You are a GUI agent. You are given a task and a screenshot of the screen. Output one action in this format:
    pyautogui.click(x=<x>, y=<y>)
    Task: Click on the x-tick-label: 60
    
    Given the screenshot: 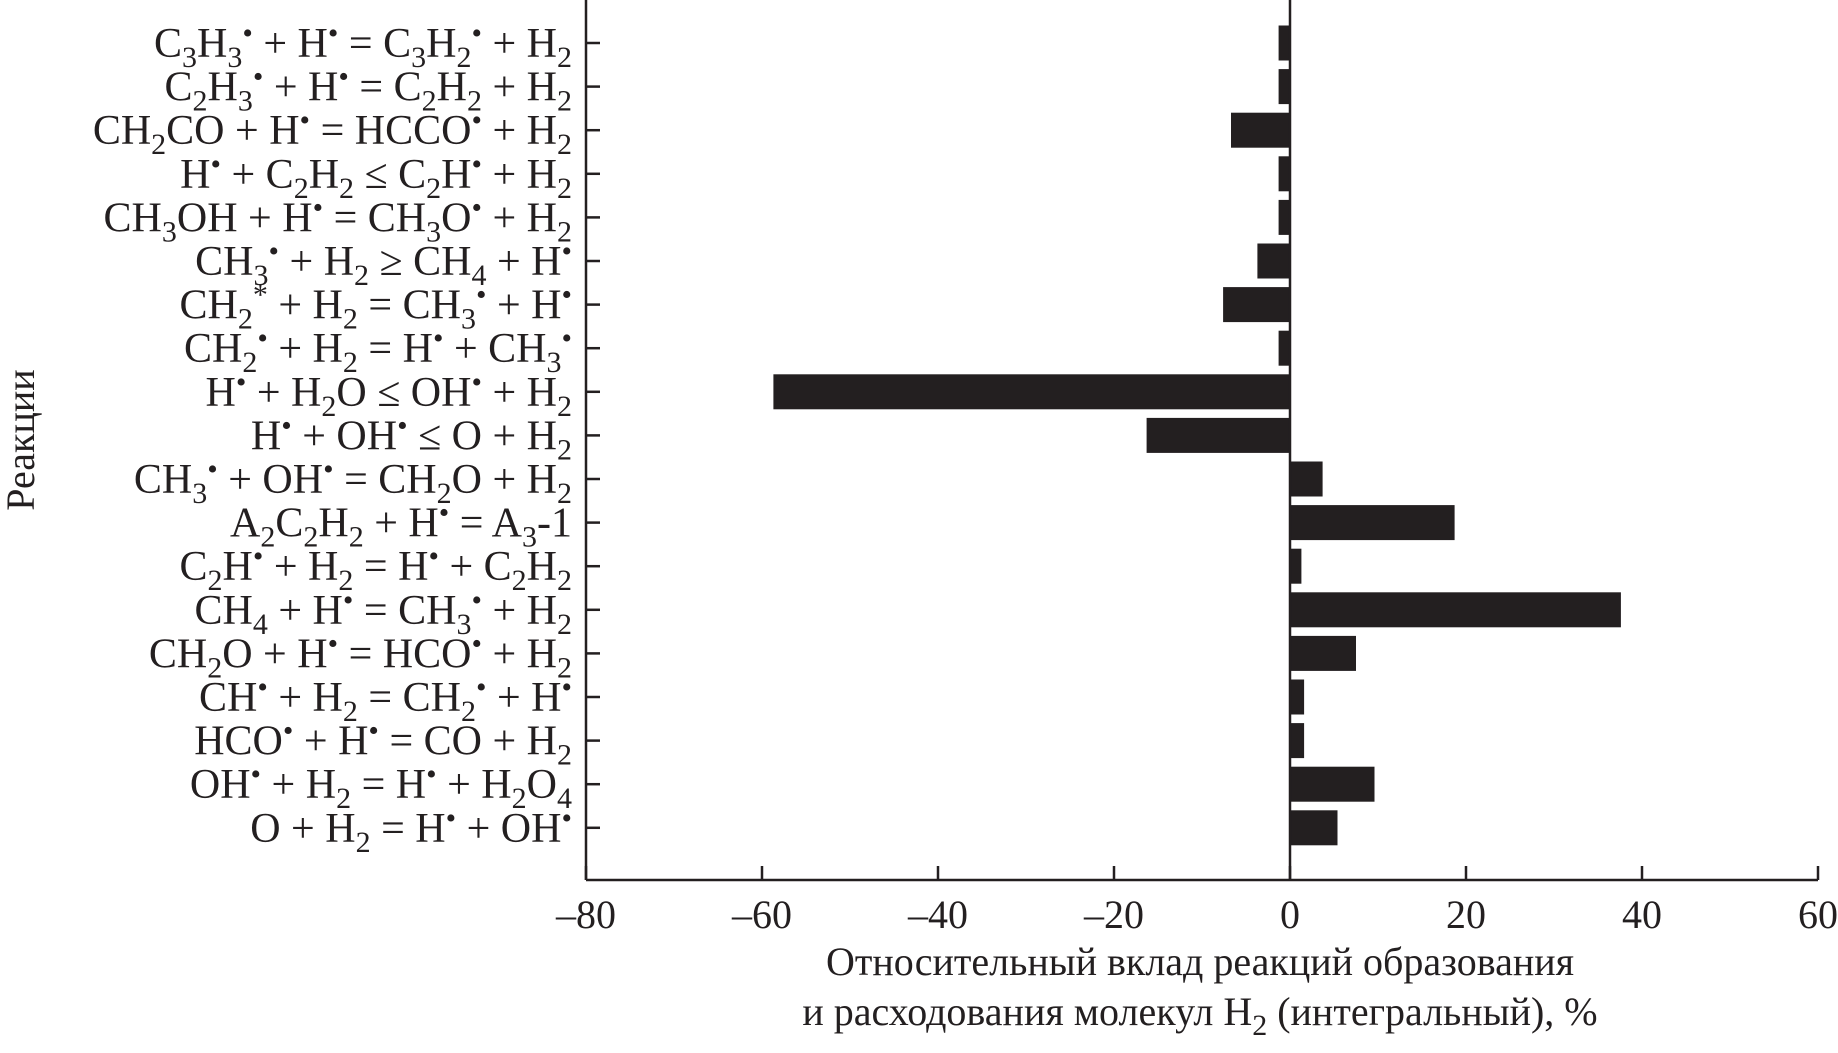 What is the action you would take?
    pyautogui.click(x=1818, y=914)
    